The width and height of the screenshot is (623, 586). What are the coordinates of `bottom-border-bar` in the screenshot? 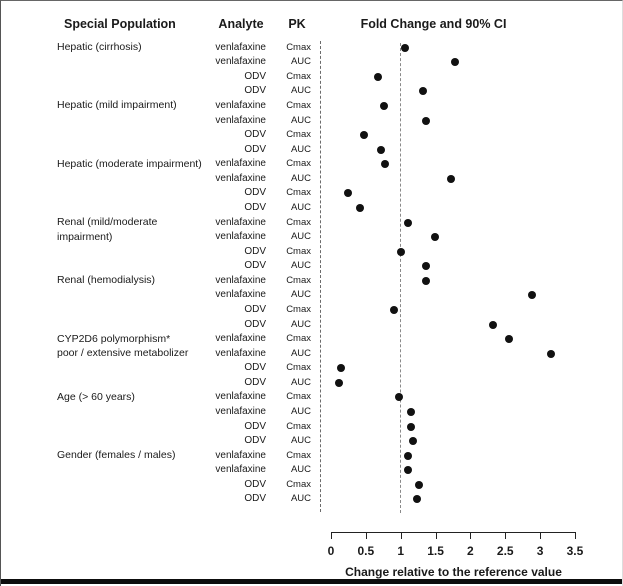 It's located at (311, 581).